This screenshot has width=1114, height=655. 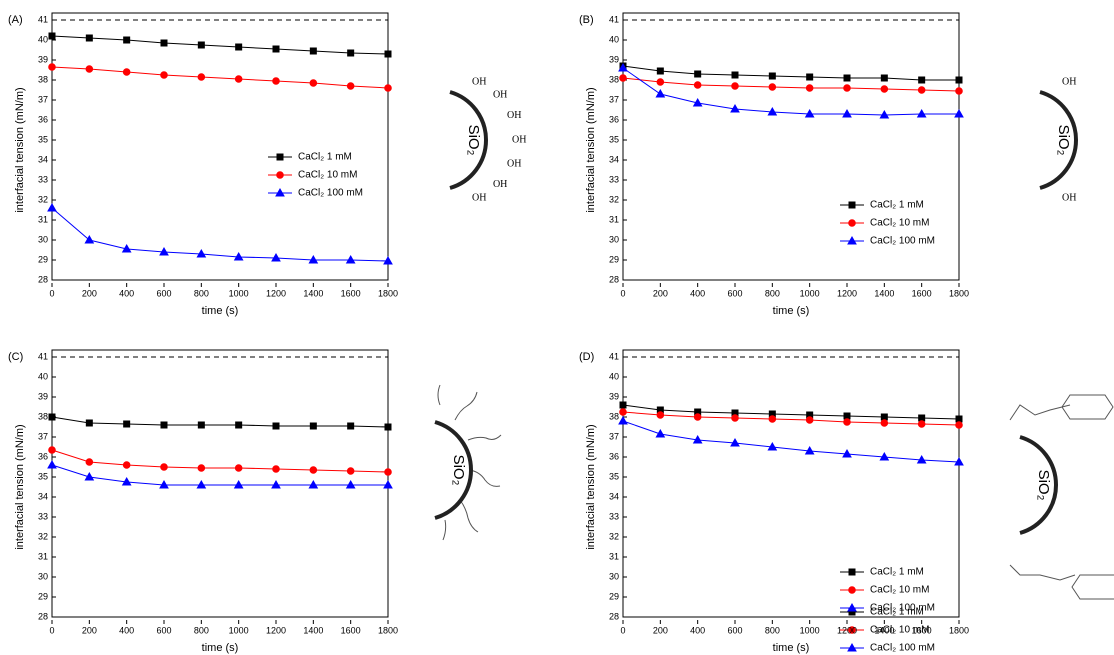 What do you see at coordinates (959, 630) in the screenshot?
I see `x-tick-label: 1800` at bounding box center [959, 630].